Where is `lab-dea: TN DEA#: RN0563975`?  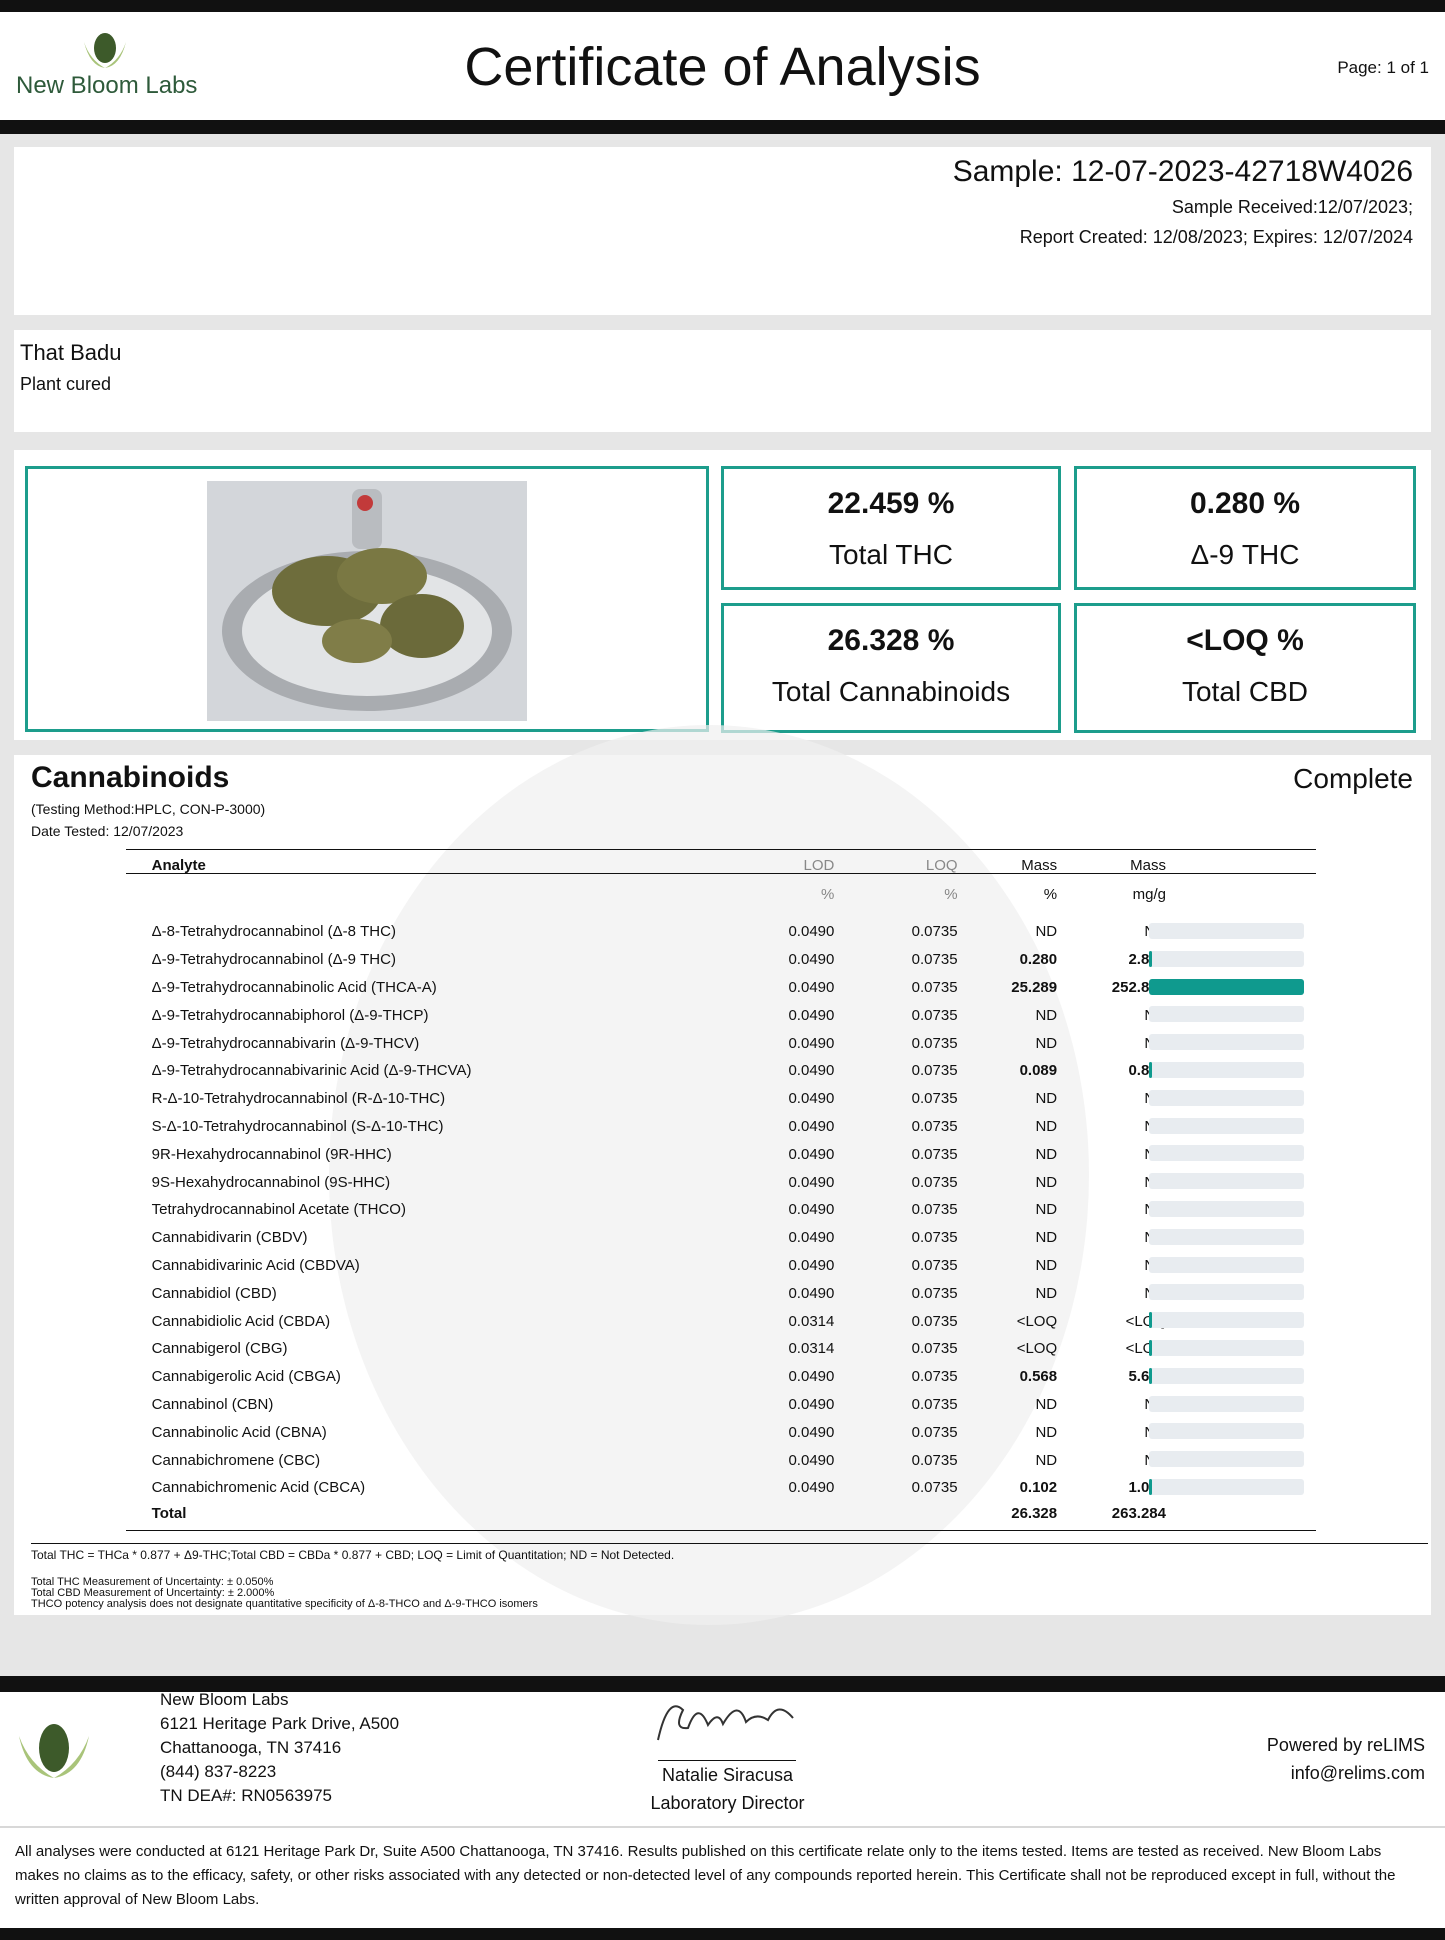 lab-dea: TN DEA#: RN0563975 is located at coordinates (246, 1795).